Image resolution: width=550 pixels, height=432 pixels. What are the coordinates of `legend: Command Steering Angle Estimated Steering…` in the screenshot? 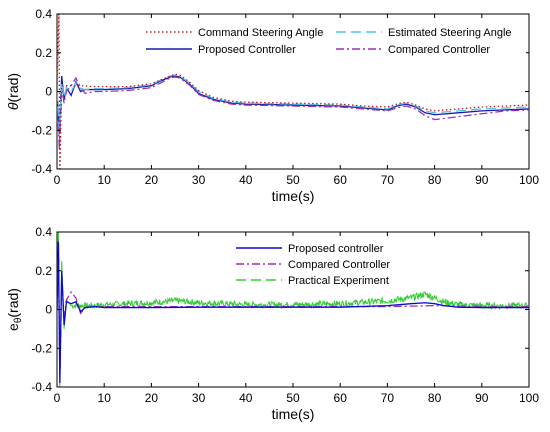 It's located at (333, 40).